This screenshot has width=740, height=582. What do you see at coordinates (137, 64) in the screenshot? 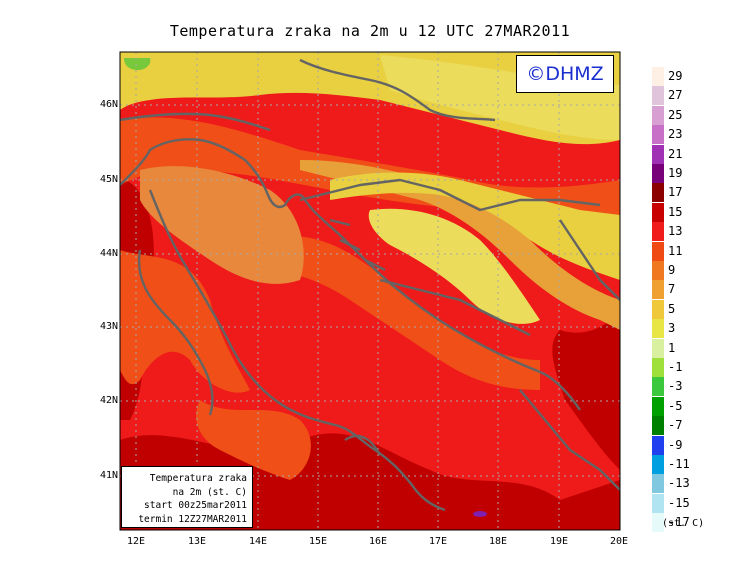
I see `green-spot-northwest` at bounding box center [137, 64].